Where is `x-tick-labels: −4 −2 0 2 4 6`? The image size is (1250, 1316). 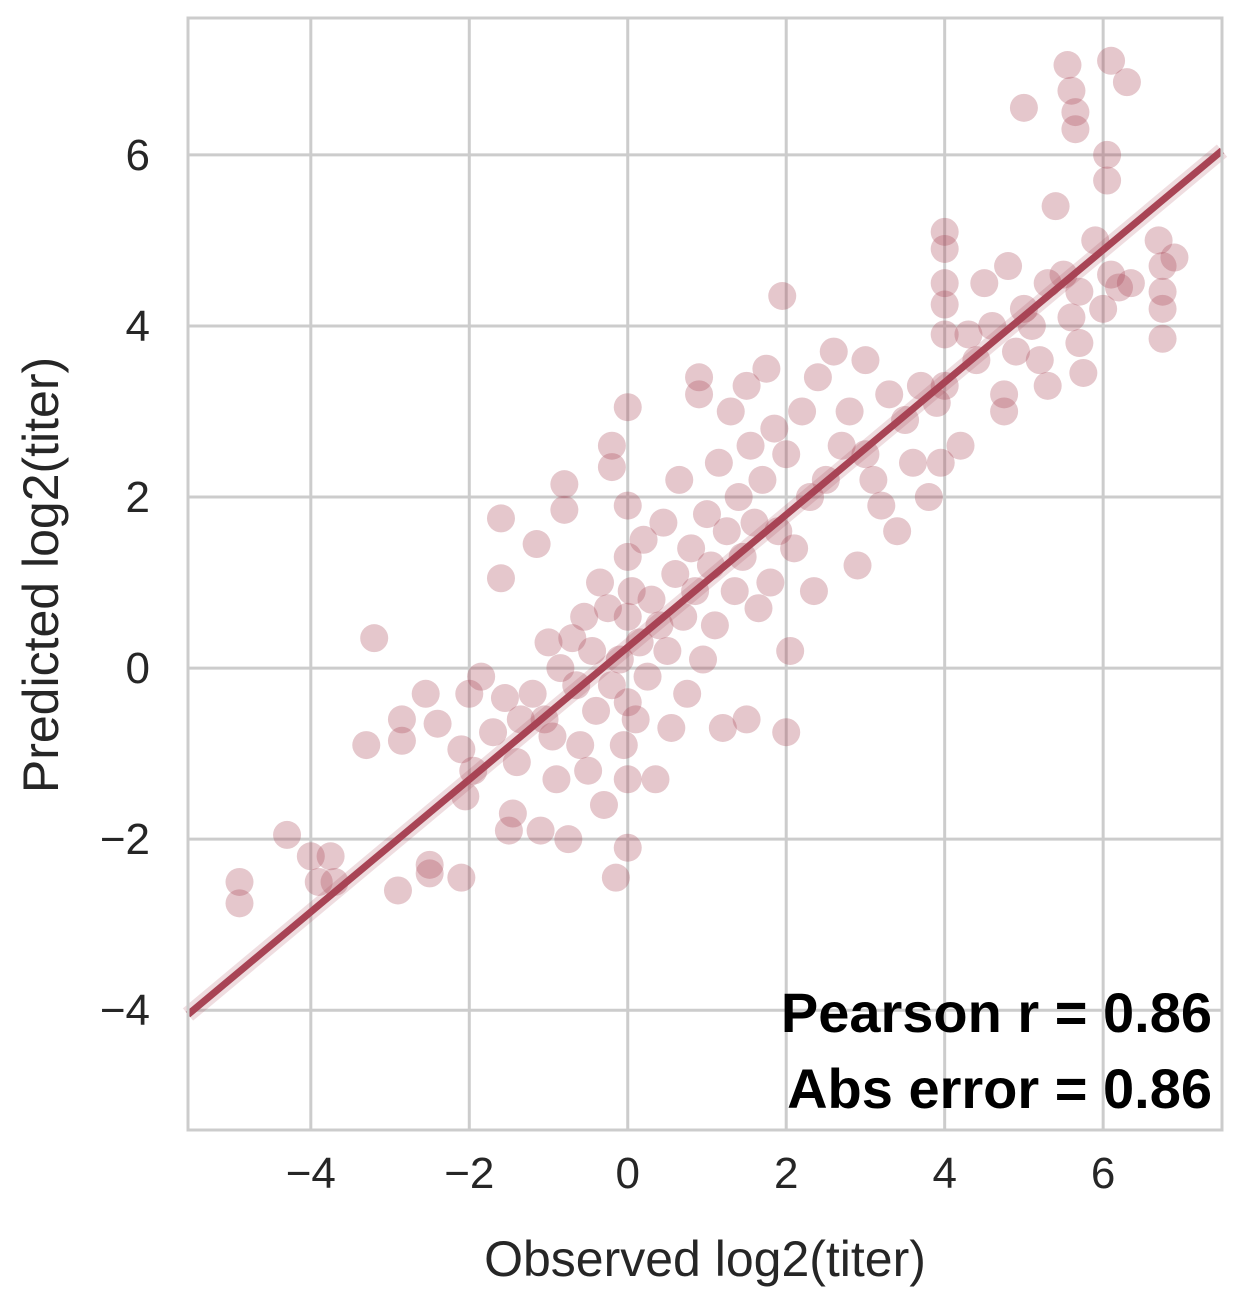 x-tick-labels: −4 −2 0 2 4 6 is located at coordinates (701, 1173).